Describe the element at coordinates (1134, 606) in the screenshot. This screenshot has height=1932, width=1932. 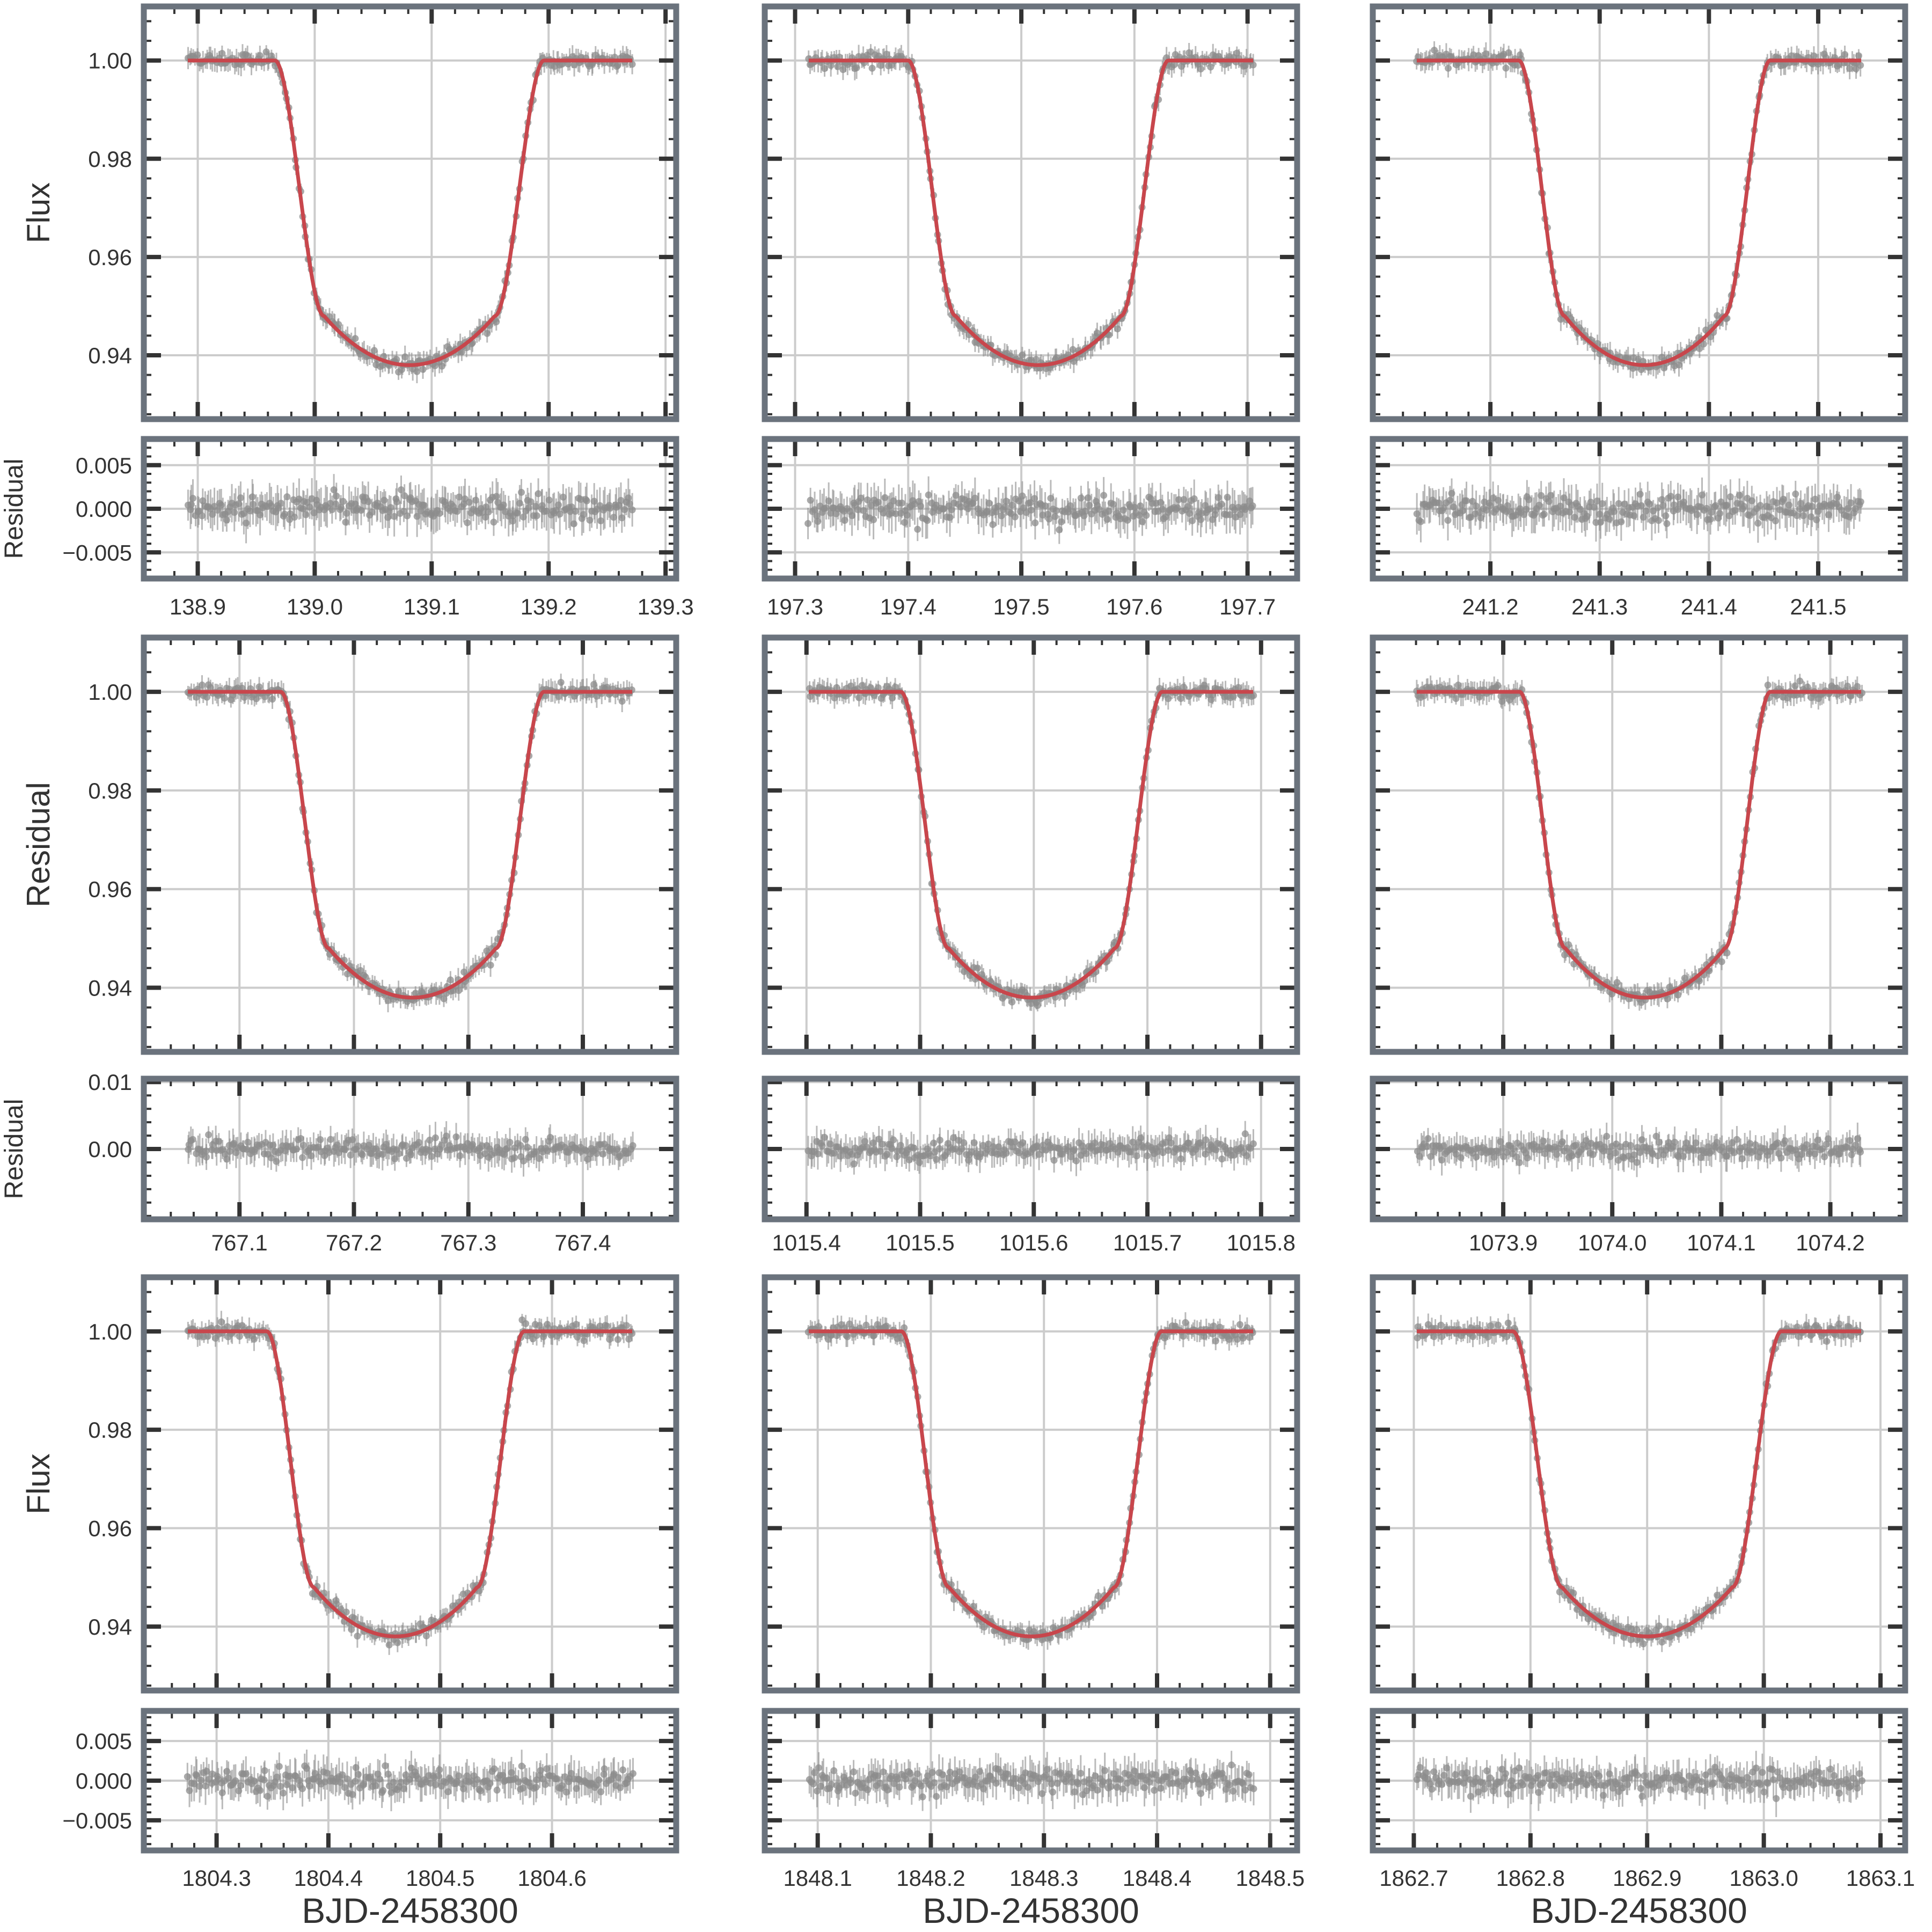
I see `x-tick-label-3: 197.6` at that location.